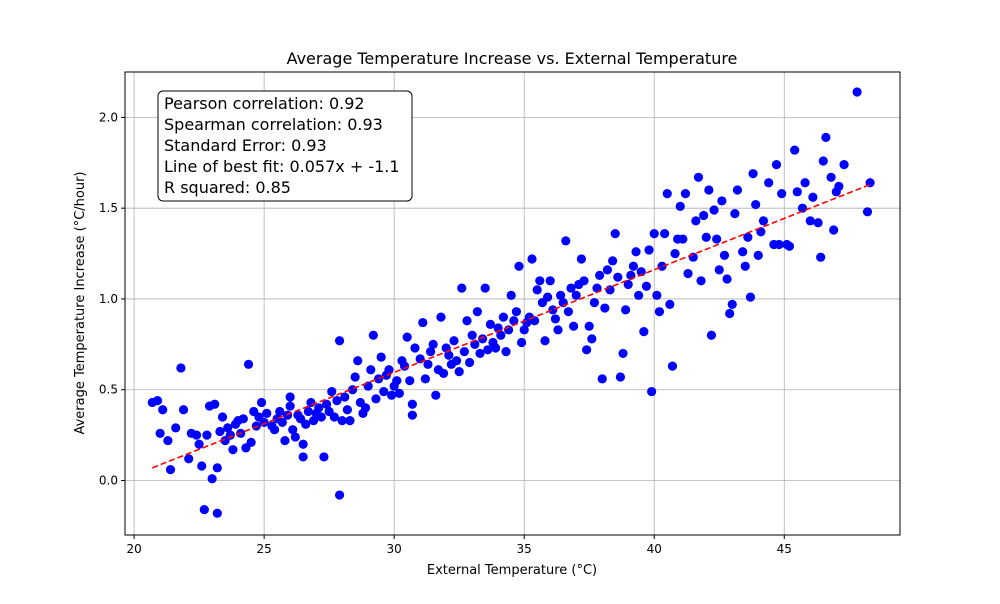 Image resolution: width=1000 pixels, height=604 pixels. What do you see at coordinates (108, 390) in the screenshot?
I see `y-tick-label: 0.5` at bounding box center [108, 390].